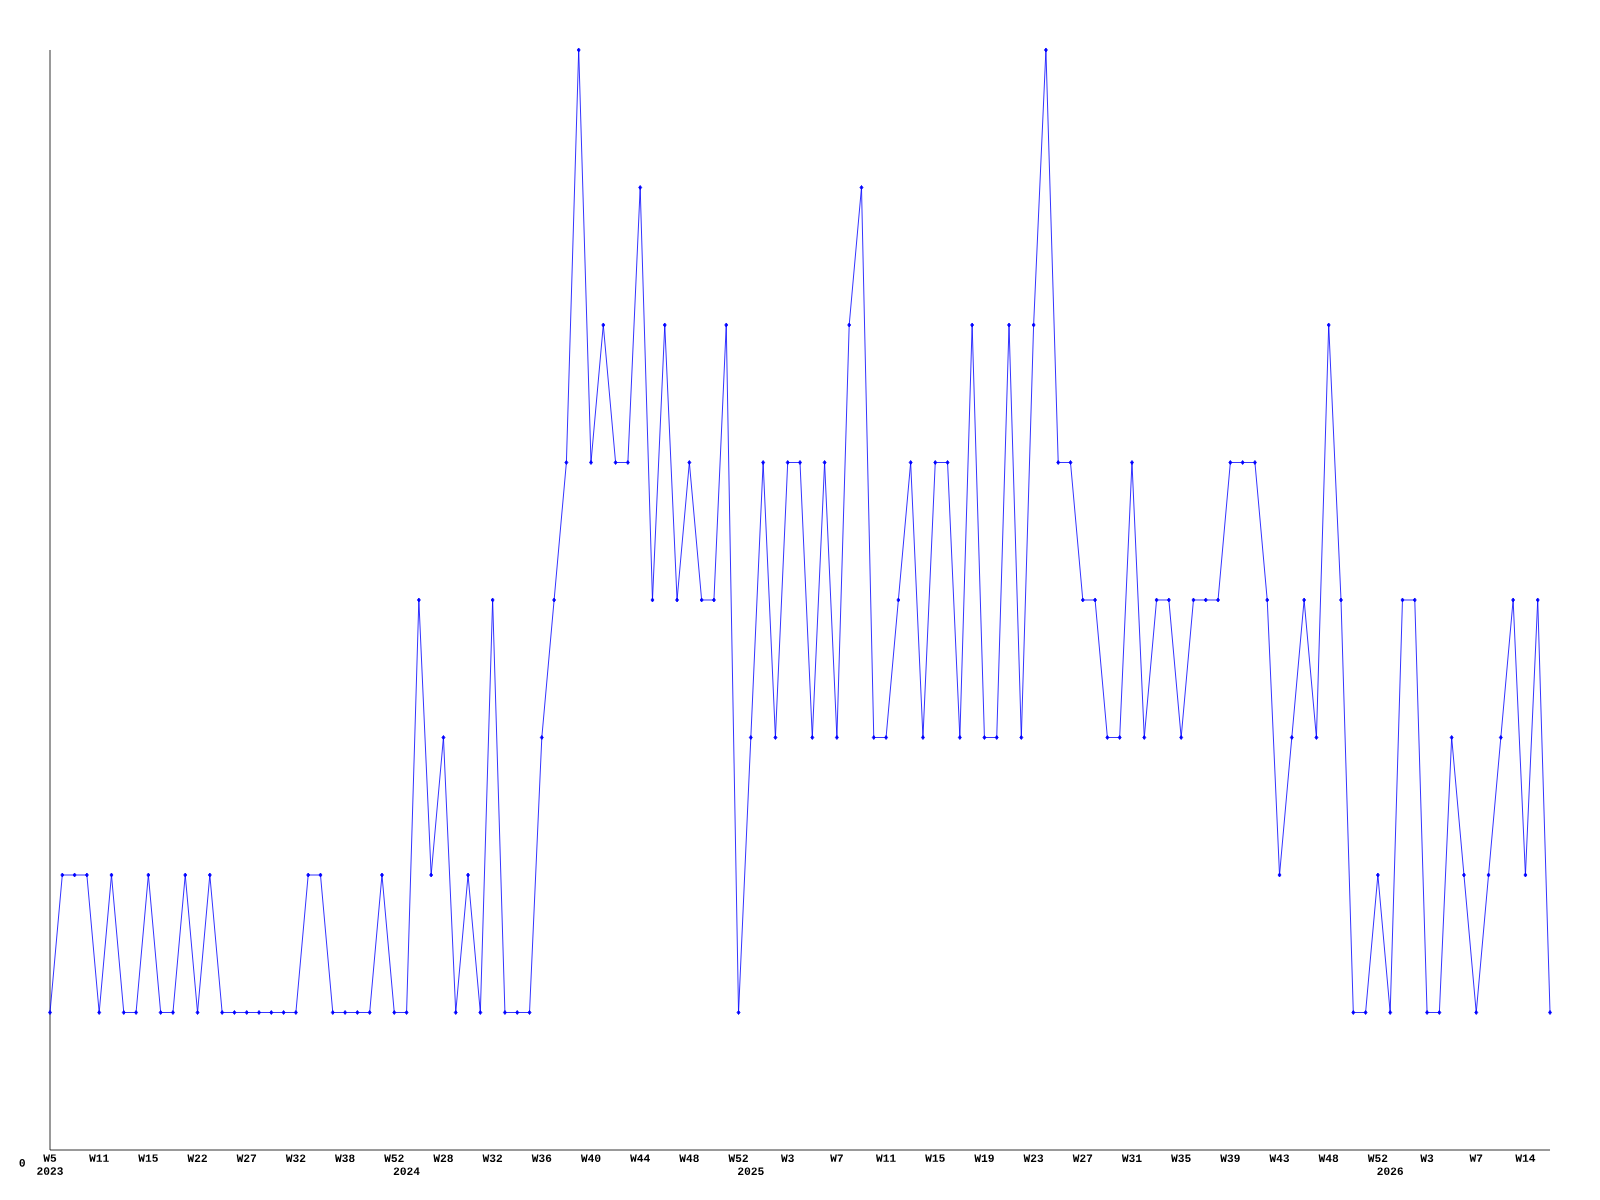 This screenshot has width=1600, height=1200. What do you see at coordinates (1230, 1158) in the screenshot?
I see `x-tick-label: W39` at bounding box center [1230, 1158].